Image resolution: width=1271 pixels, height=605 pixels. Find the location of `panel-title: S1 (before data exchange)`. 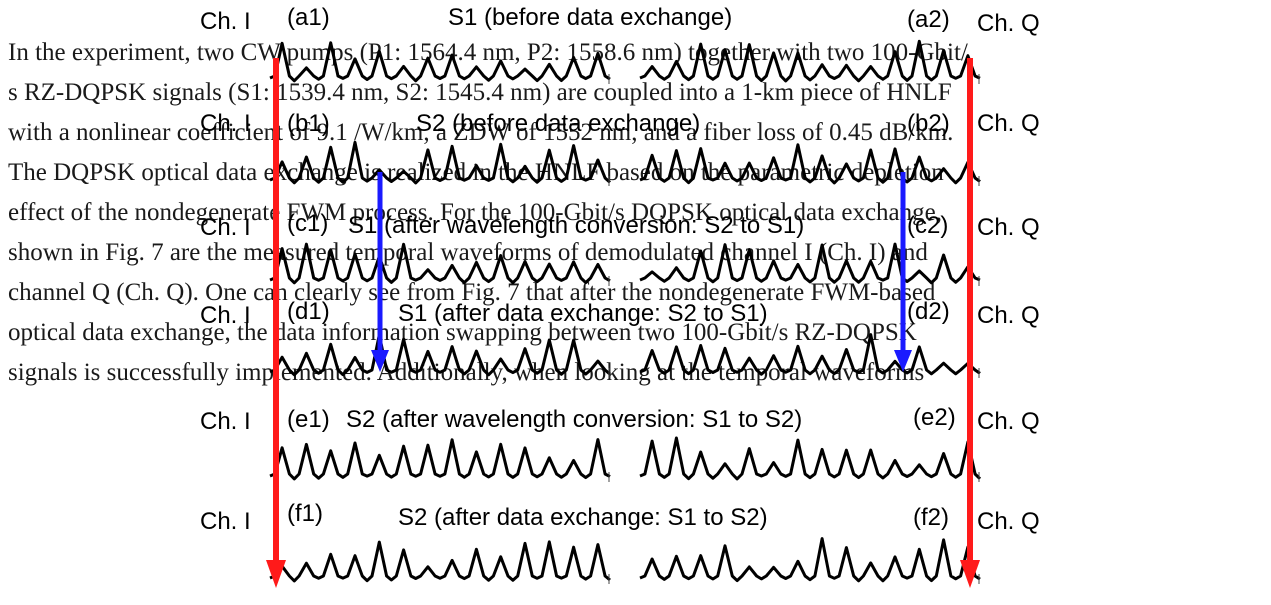

panel-title: S1 (before data exchange) is located at coordinates (590, 17).